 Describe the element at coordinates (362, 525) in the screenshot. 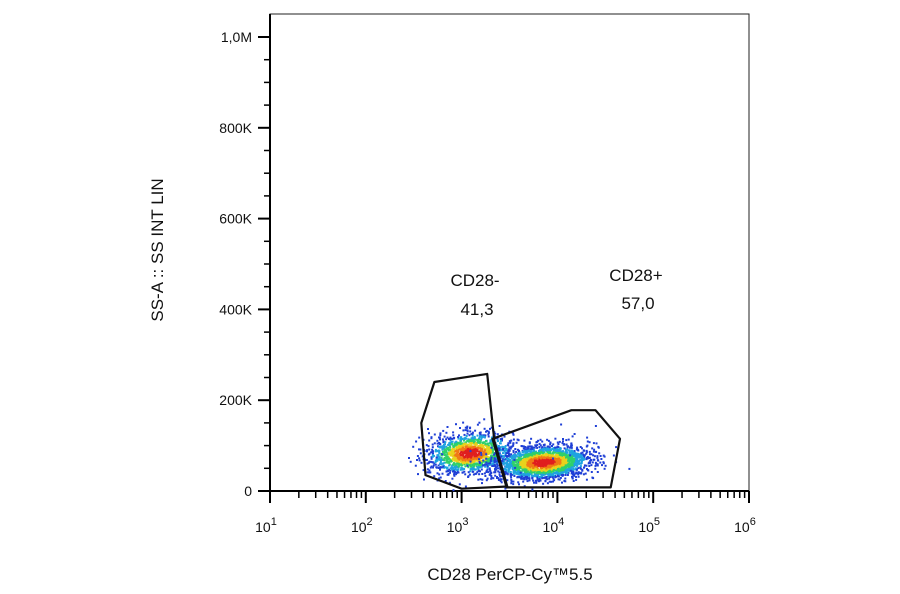

I see `x-tick-label: 102` at that location.